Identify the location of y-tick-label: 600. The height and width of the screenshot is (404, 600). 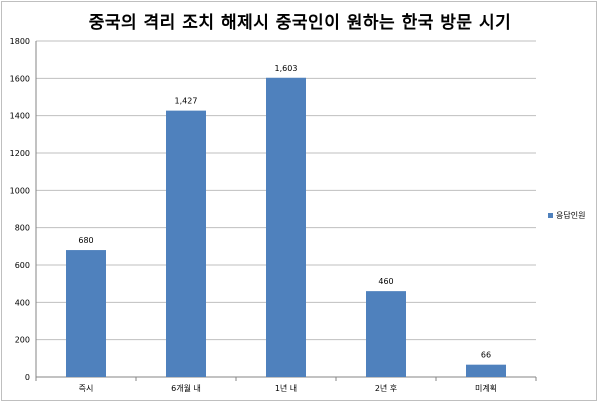
(22, 265).